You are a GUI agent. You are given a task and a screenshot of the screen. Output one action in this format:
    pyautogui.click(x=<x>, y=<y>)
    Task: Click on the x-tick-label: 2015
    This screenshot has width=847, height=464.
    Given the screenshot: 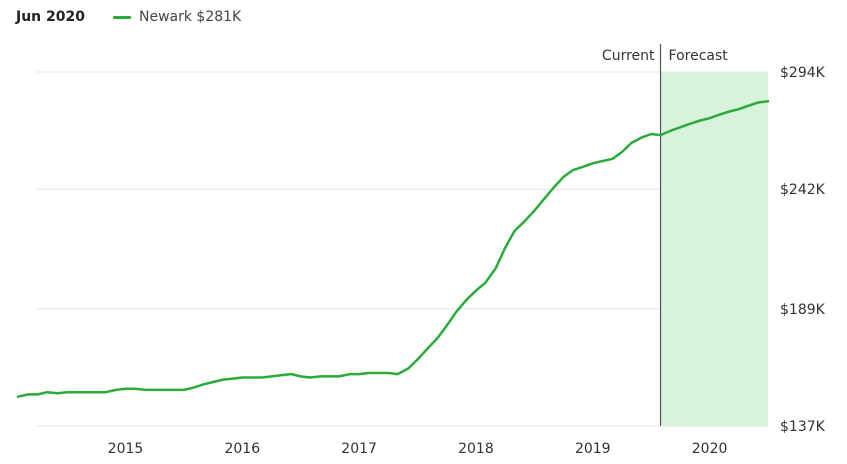 What is the action you would take?
    pyautogui.click(x=126, y=449)
    